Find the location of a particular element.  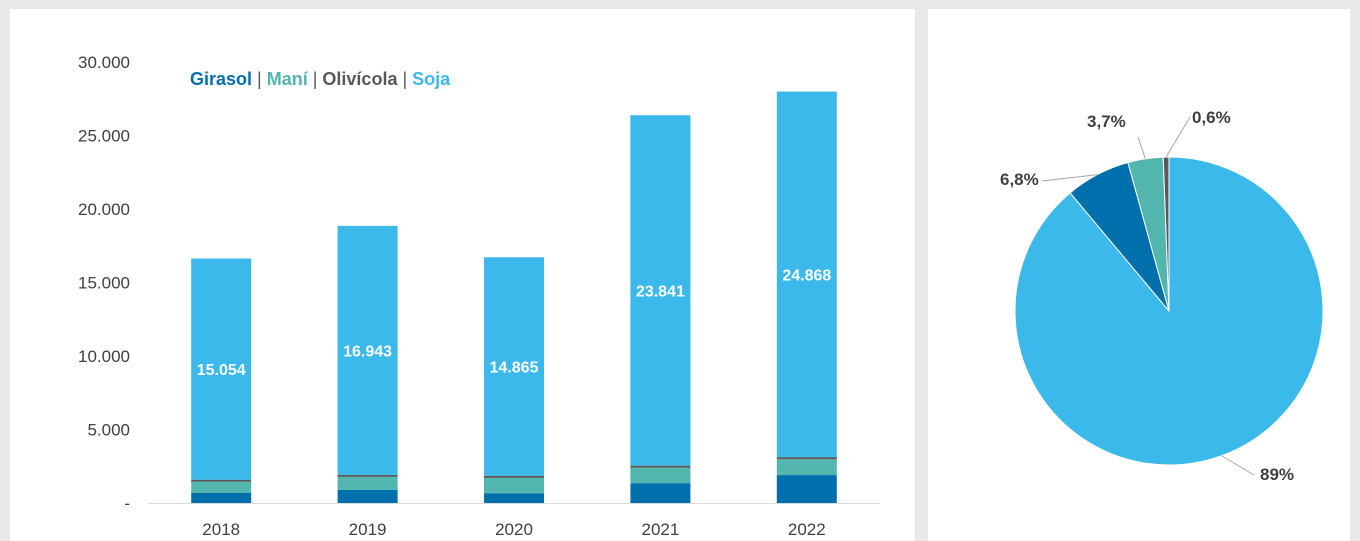

data-label: 16.943 is located at coordinates (367, 351).